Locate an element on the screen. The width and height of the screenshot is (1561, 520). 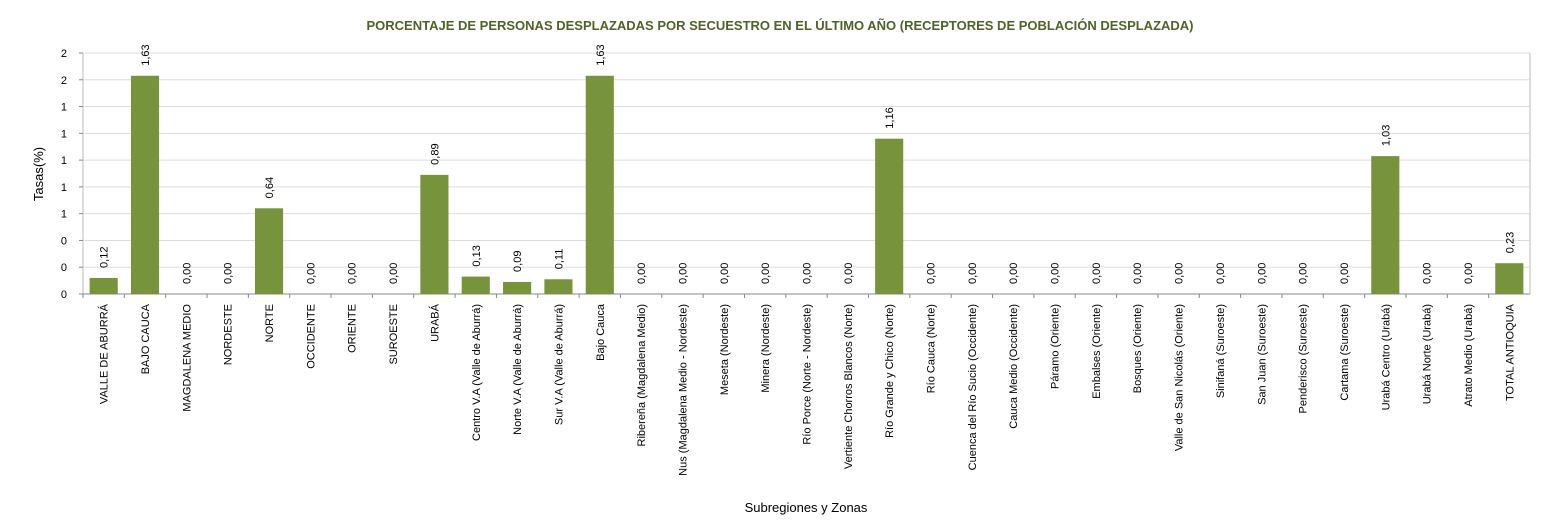
x-tick-label: San Juan (Suroeste) is located at coordinates (1262, 354).